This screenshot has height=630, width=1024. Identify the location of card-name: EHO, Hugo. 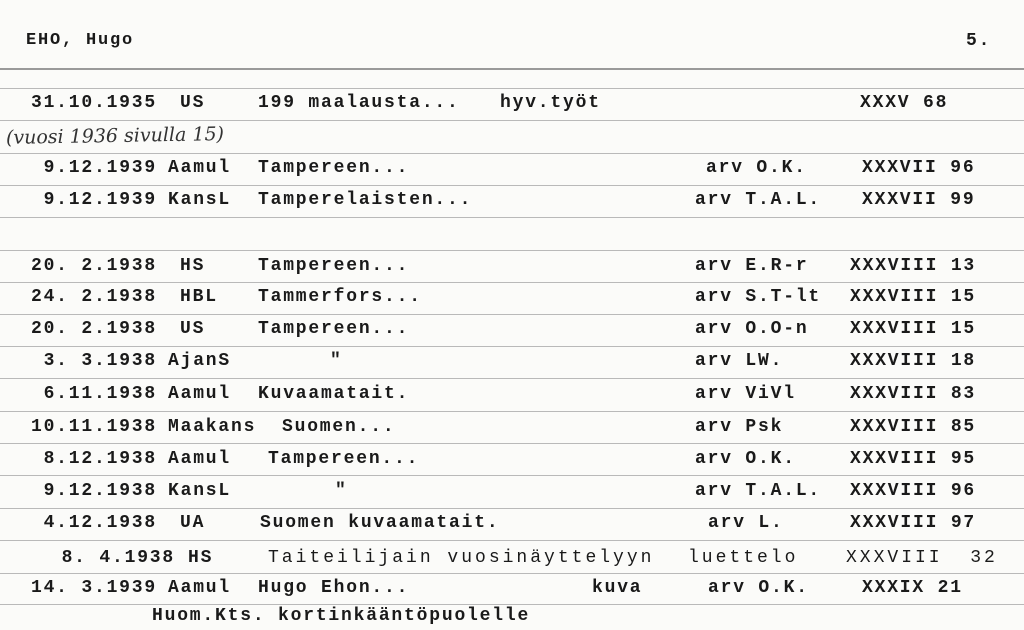
(80, 40).